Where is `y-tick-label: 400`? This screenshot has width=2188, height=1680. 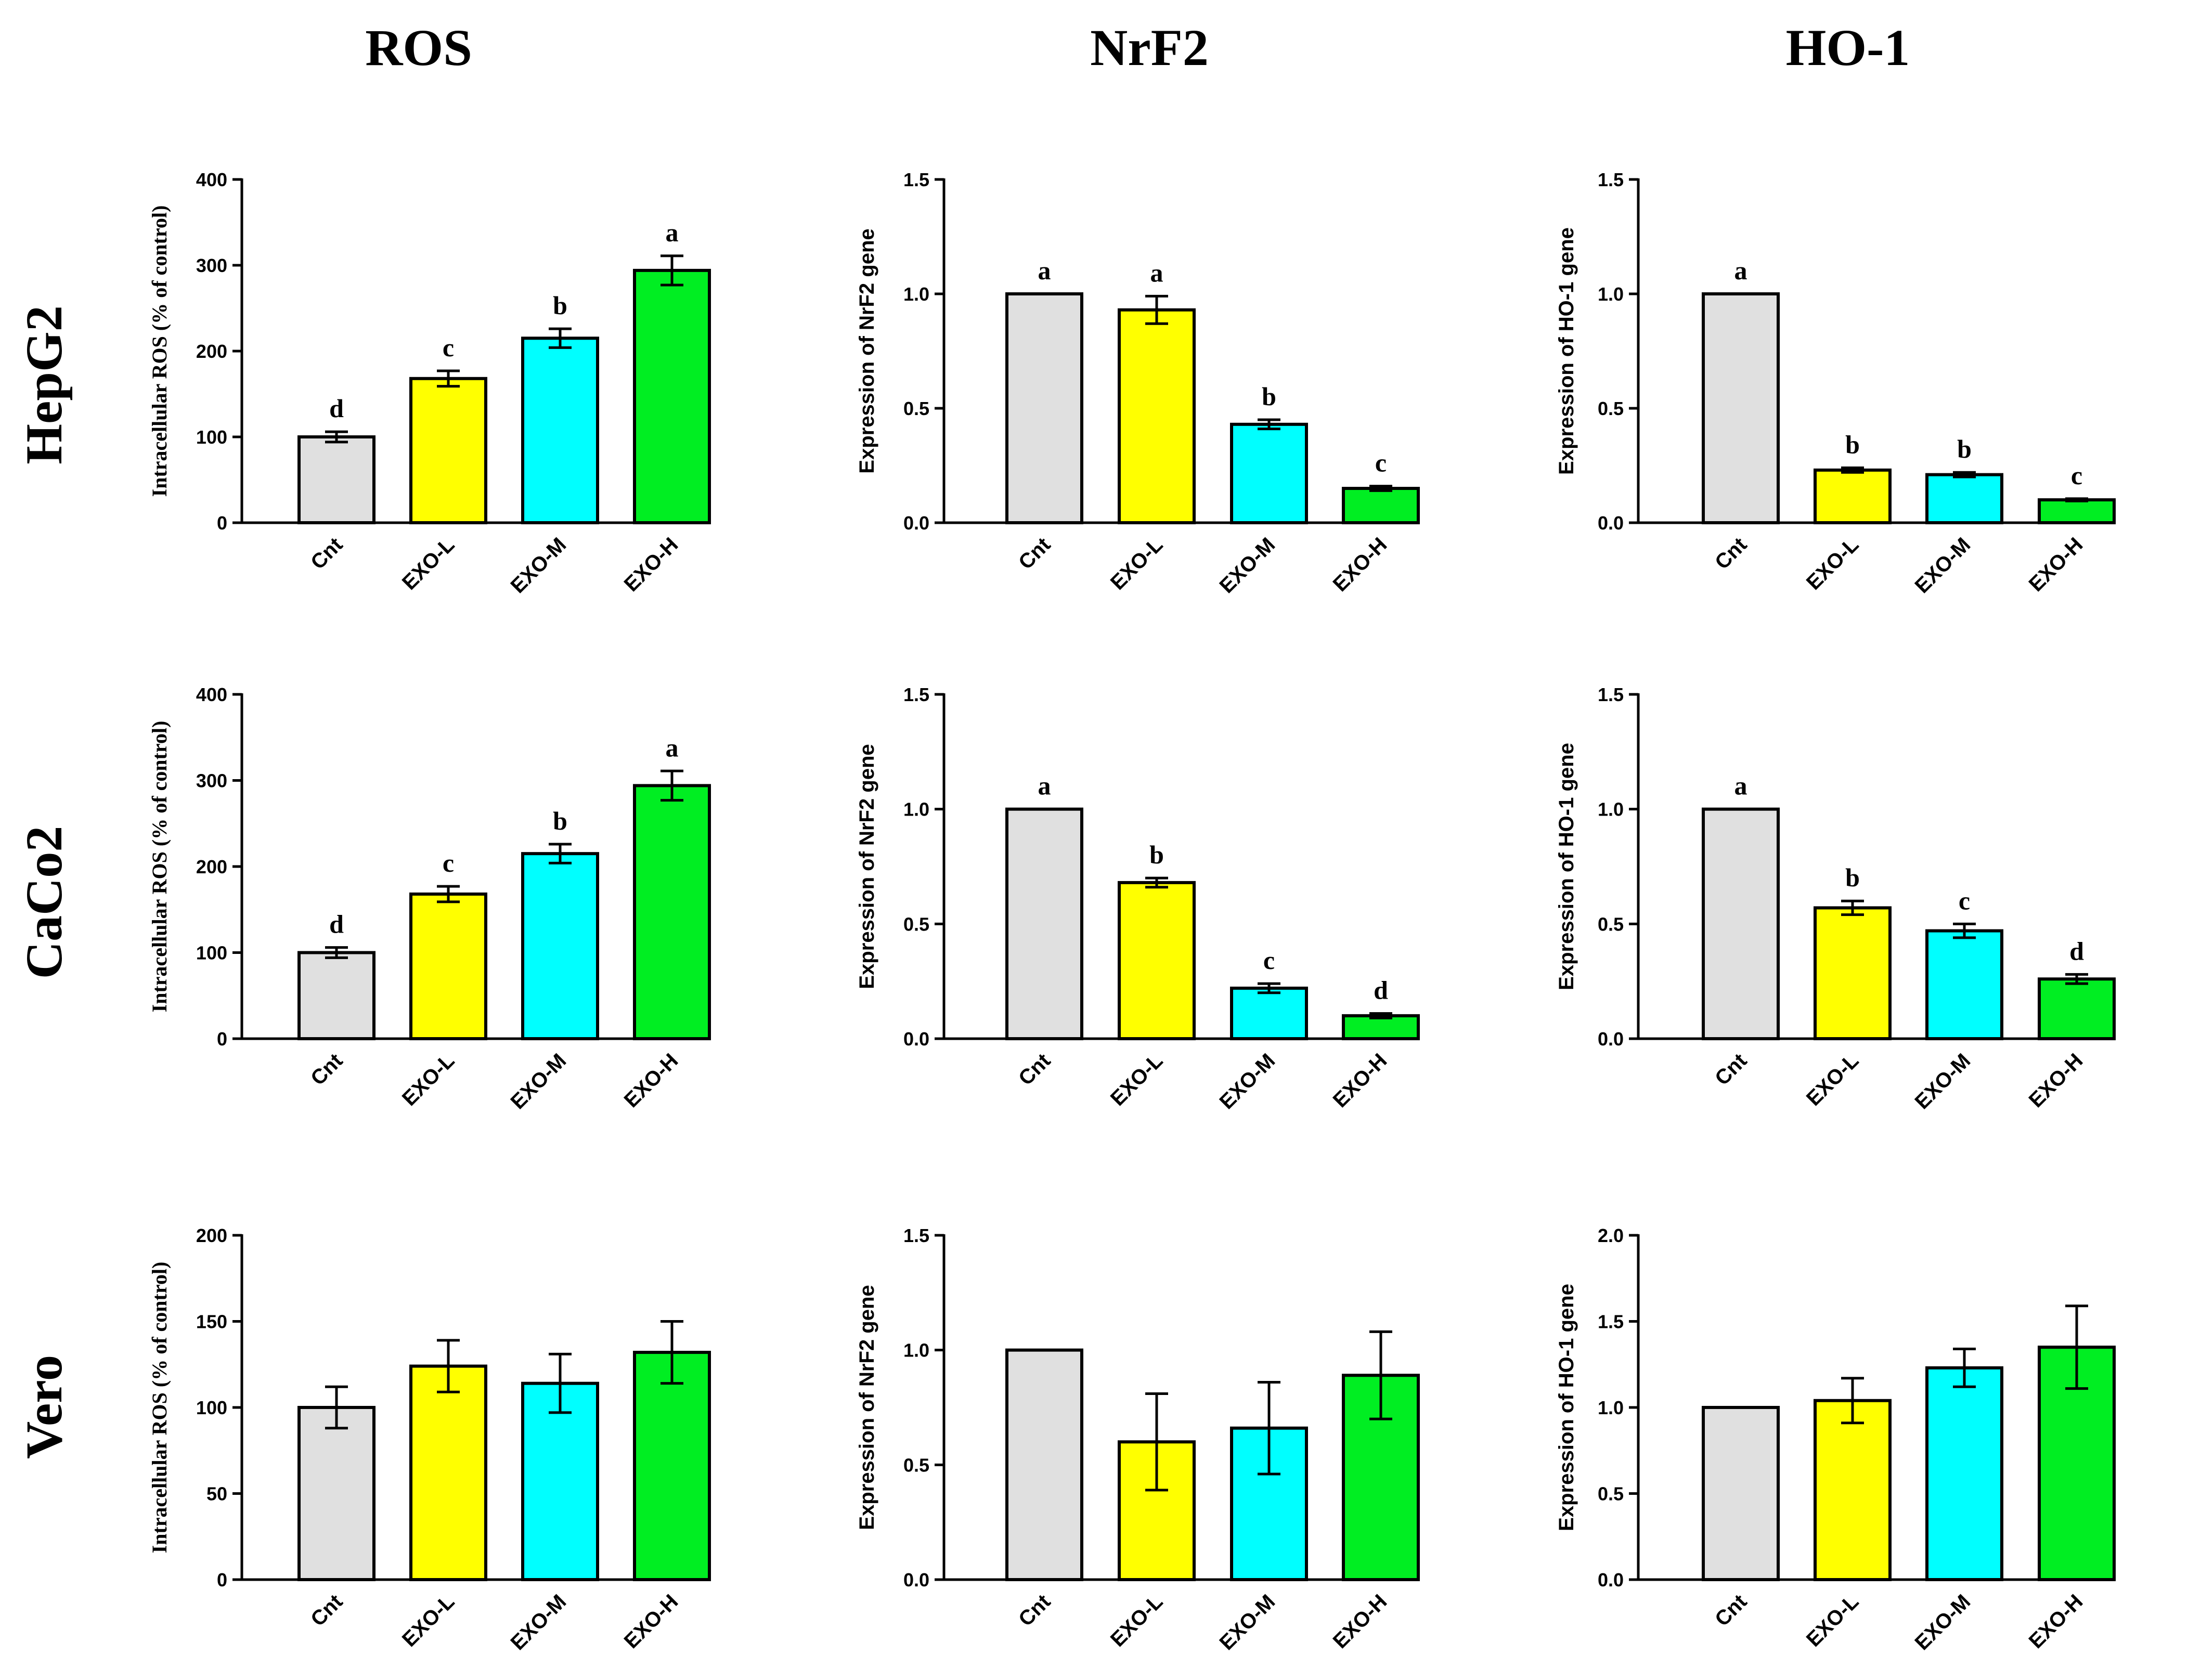 y-tick-label: 400 is located at coordinates (211, 695).